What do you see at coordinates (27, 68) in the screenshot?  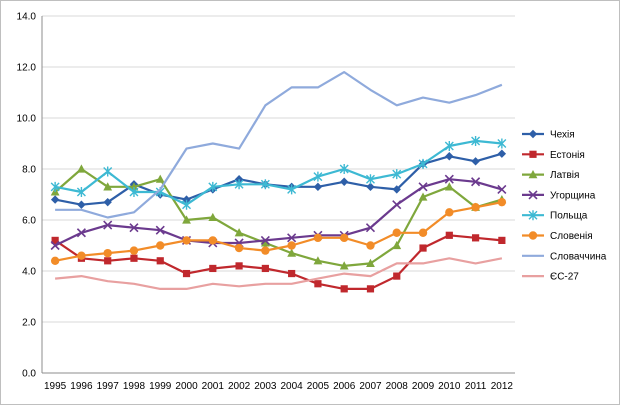 I see `y-tick-label: 12.0` at bounding box center [27, 68].